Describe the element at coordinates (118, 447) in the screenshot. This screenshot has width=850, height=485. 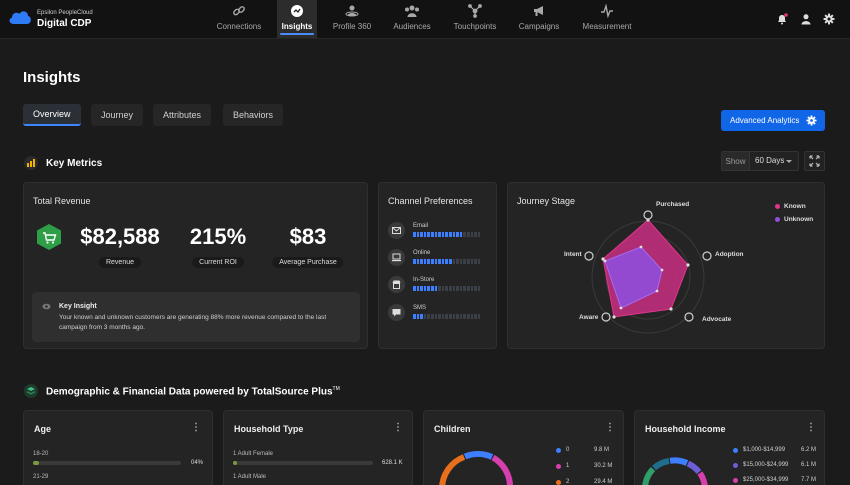
I see `age-card: Age ⋮ 18-20 04% 21-29` at that location.